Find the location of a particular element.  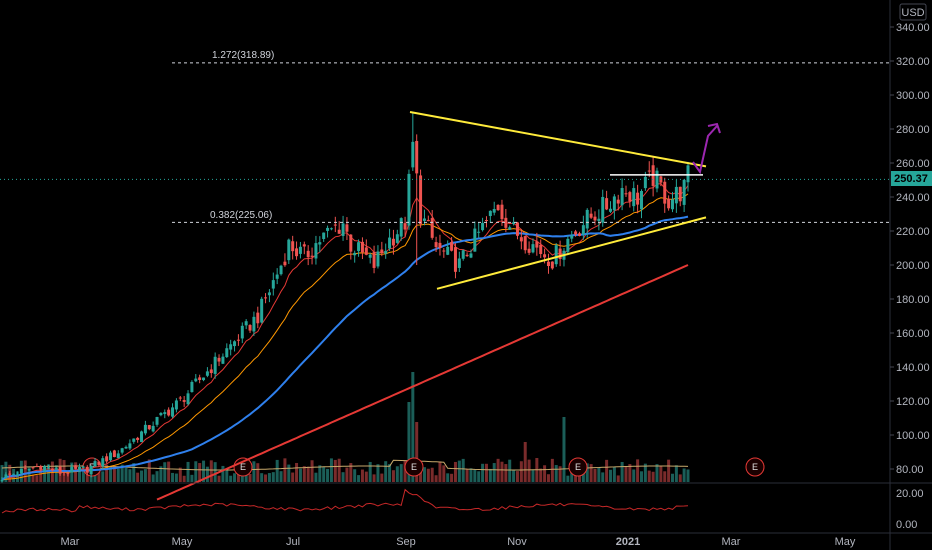

x-tick-label: Nov is located at coordinates (517, 542).